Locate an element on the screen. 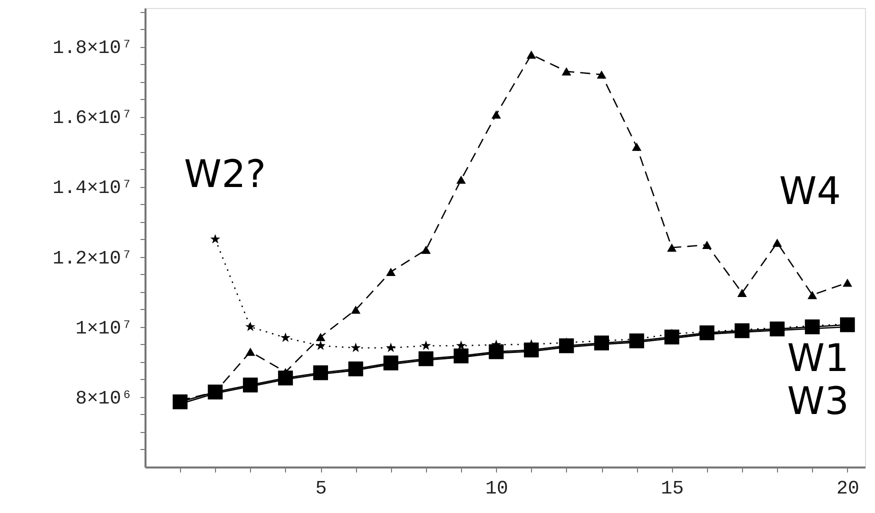 The image size is (875, 513). annotation: W2? is located at coordinates (225, 174).